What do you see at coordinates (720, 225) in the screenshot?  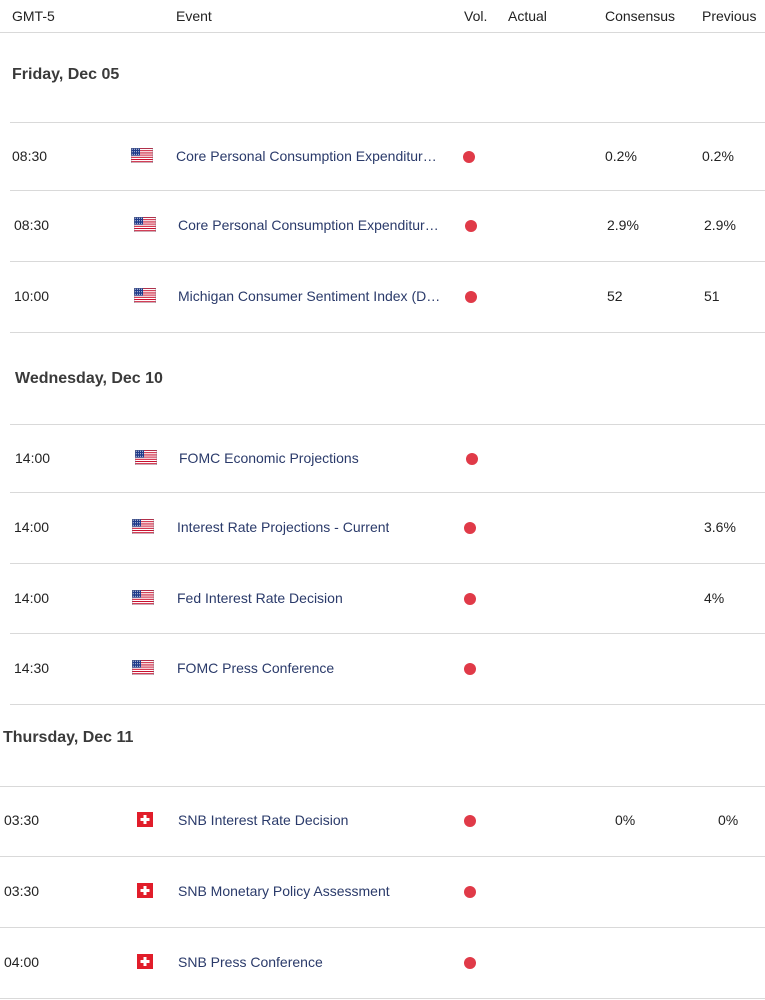 I see `previous-value: 2.9%` at bounding box center [720, 225].